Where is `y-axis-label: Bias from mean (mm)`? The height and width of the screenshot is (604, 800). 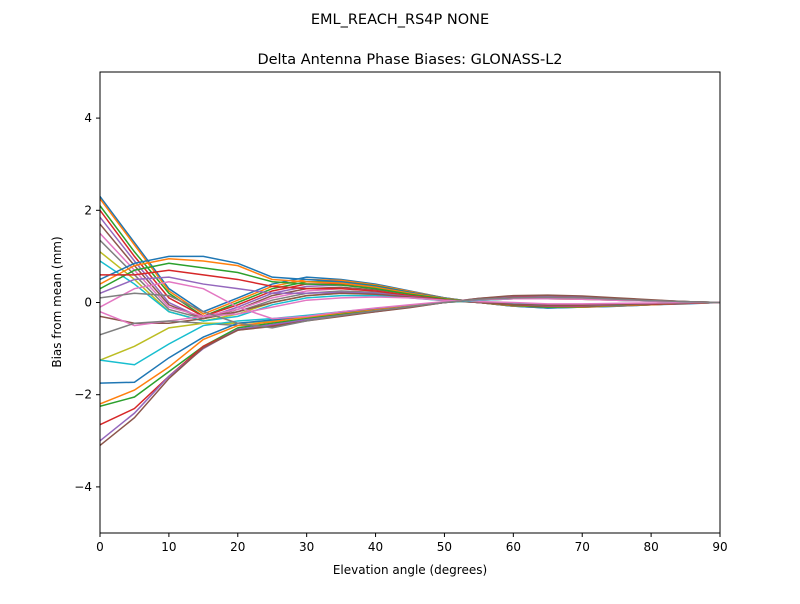 y-axis-label: Bias from mean (mm) is located at coordinates (57, 301).